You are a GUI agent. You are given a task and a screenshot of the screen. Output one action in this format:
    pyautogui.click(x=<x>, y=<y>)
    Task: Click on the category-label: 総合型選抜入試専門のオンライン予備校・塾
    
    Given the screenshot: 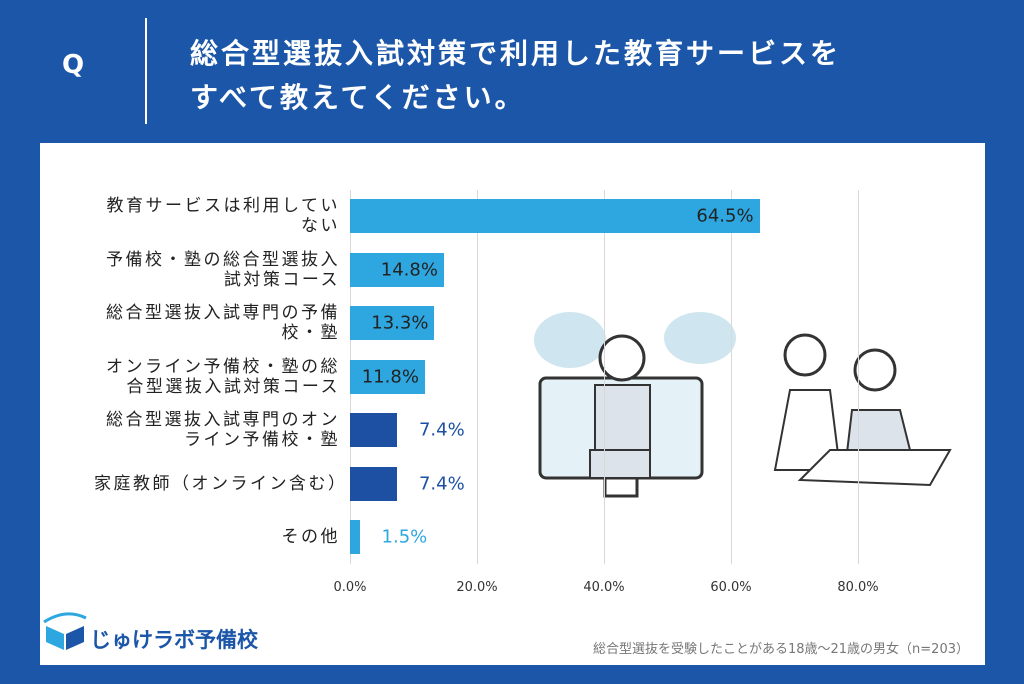 What is the action you would take?
    pyautogui.click(x=223, y=430)
    